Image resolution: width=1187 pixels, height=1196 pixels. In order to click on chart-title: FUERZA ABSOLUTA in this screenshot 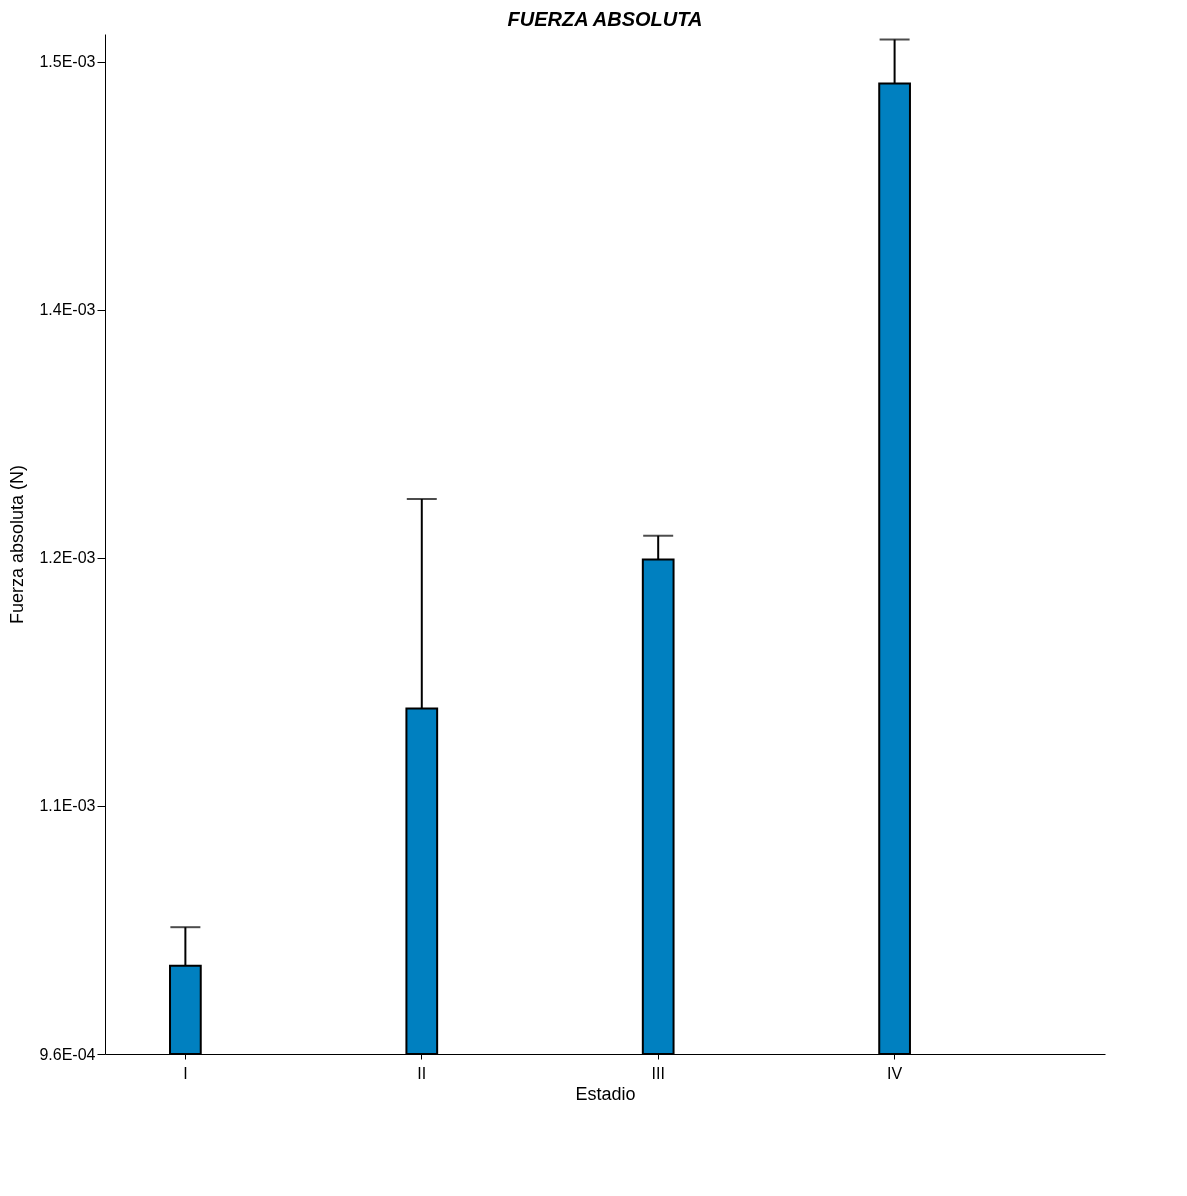, I will do `click(605, 19)`.